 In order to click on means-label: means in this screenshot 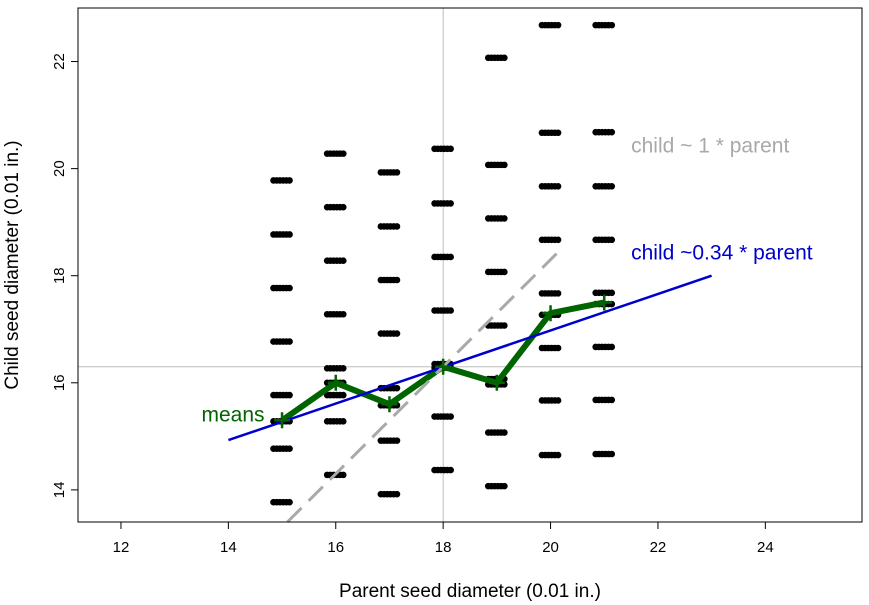, I will do `click(233, 414)`.